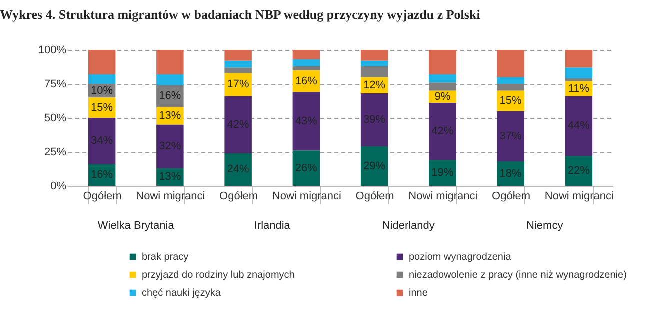 Image resolution: width=657 pixels, height=323 pixels. I want to click on legend-label: chęć nauki języka, so click(182, 293).